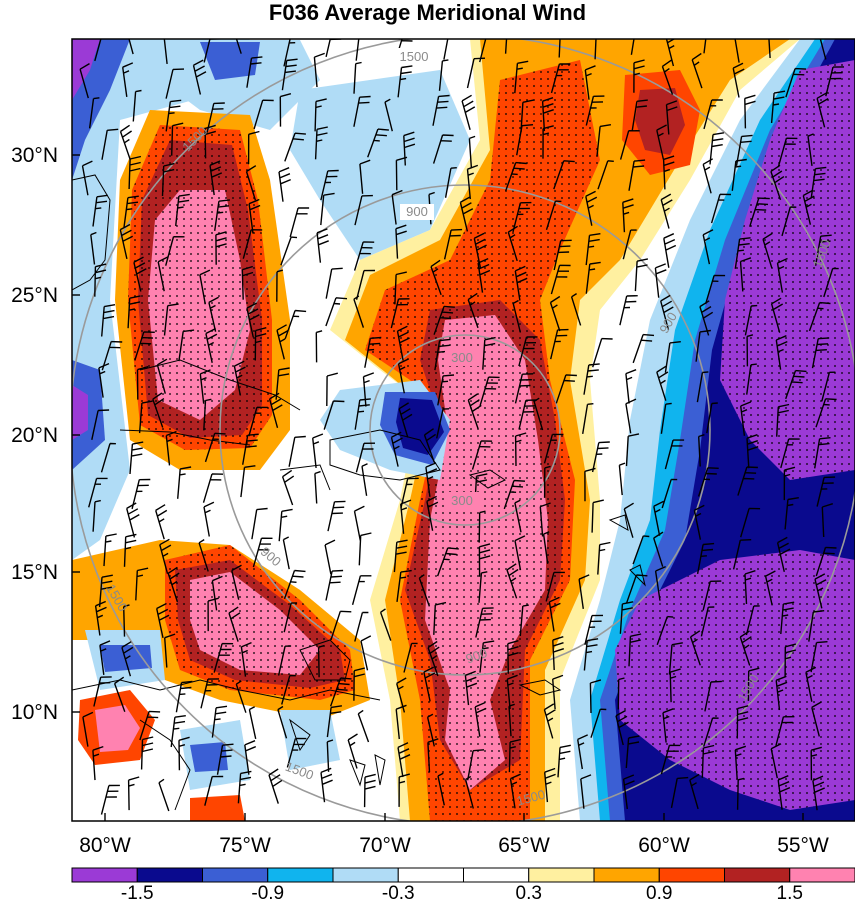 The width and height of the screenshot is (855, 900). I want to click on range-ring-label-300-top: 300, so click(462, 357).